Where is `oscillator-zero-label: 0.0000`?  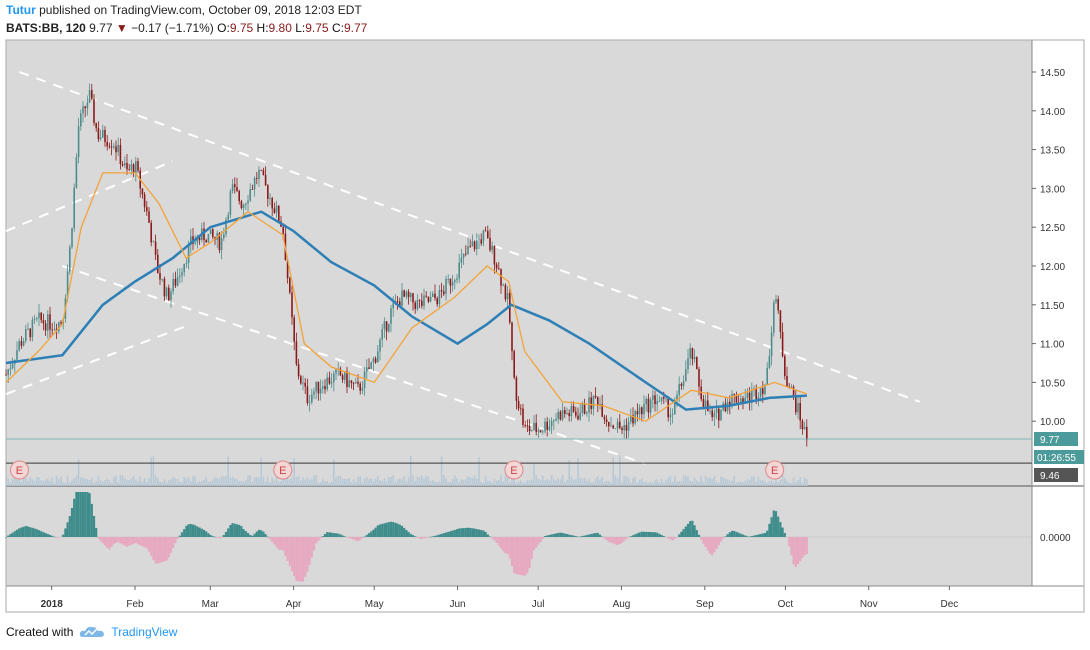
oscillator-zero-label: 0.0000 is located at coordinates (1055, 538).